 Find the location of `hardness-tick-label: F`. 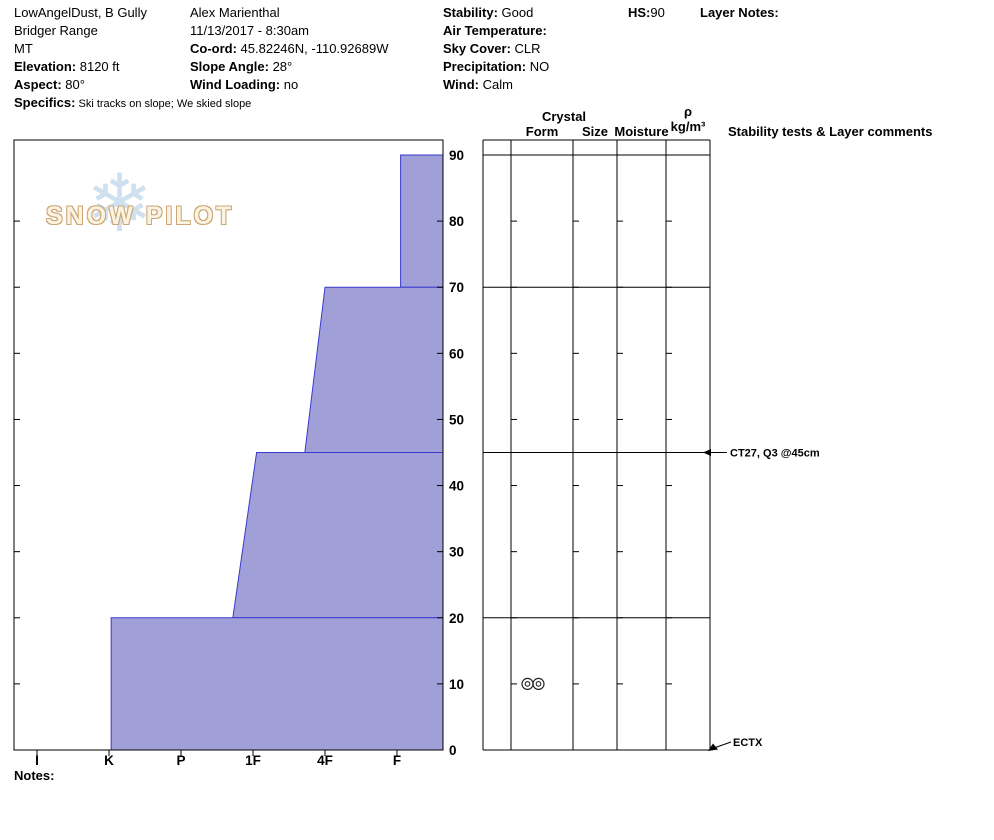

hardness-tick-label: F is located at coordinates (397, 760).